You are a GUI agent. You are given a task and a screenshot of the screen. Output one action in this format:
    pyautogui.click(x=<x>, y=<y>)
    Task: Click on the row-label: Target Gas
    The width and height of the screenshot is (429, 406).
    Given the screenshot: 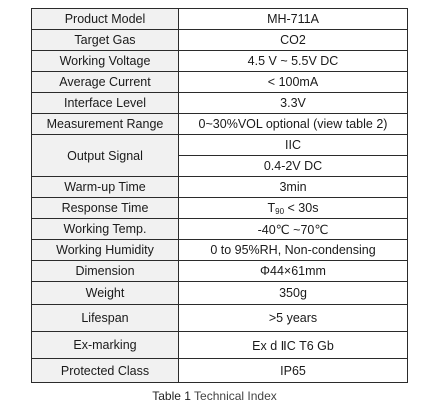 What is the action you would take?
    pyautogui.click(x=105, y=40)
    